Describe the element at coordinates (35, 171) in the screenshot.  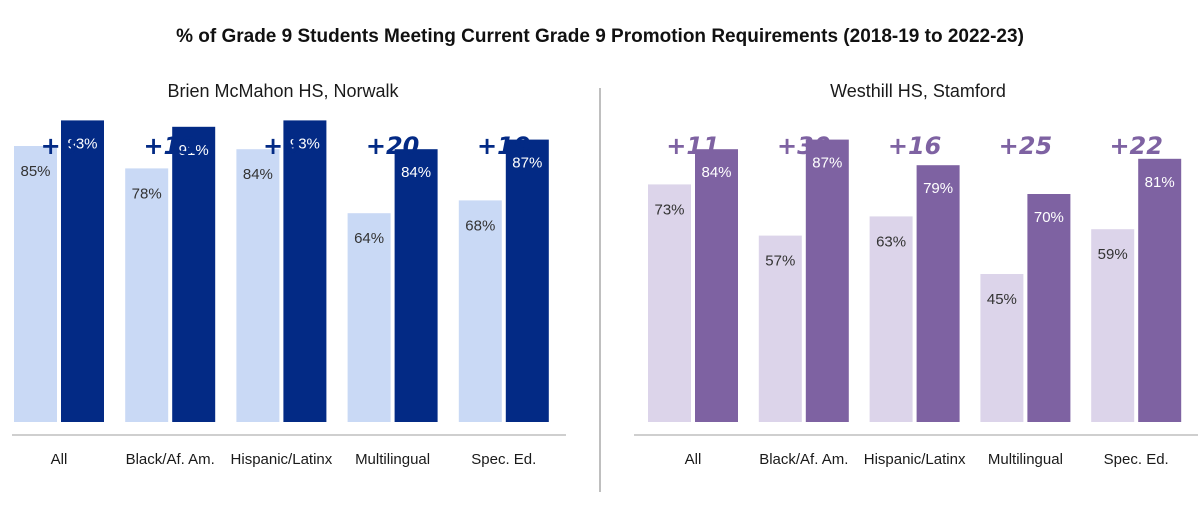
I see `data-label: 85%` at that location.